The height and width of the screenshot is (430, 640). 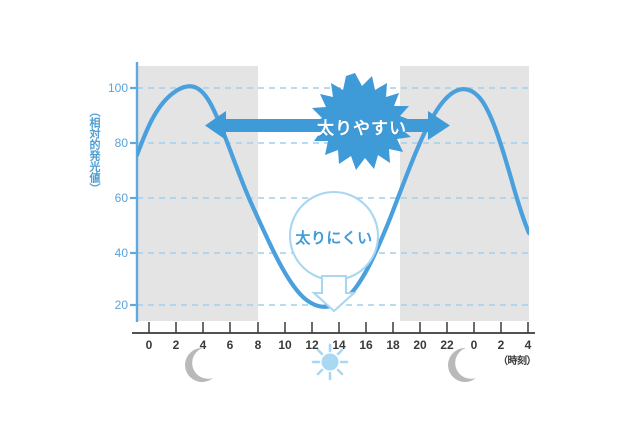 I want to click on weight-gain-burst-label: 太りやすい, so click(x=362, y=128).